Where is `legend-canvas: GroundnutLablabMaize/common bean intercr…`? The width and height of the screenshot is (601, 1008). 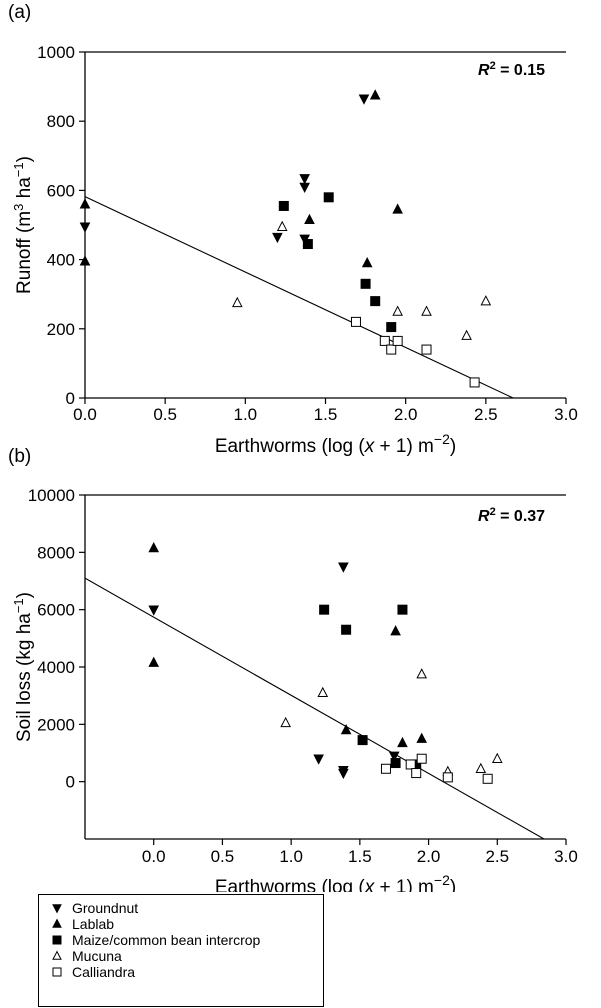
legend-canvas: GroundnutLablabMaize/common bean intercr… is located at coordinates (182, 951).